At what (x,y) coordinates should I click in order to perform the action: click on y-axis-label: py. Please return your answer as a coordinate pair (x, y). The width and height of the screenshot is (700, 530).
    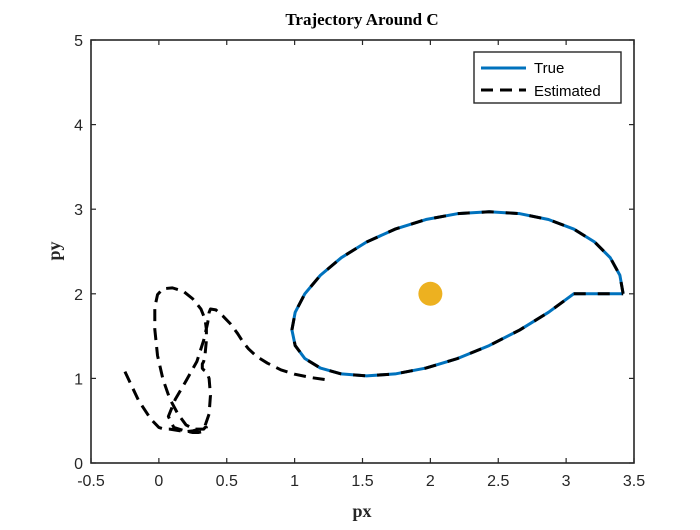
    Looking at the image, I should click on (54, 250).